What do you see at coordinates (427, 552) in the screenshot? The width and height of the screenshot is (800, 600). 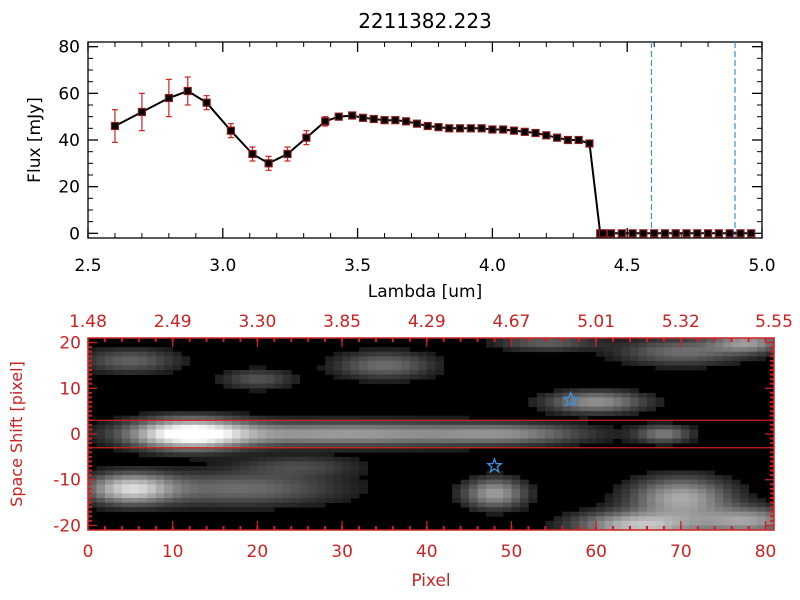 I see `pixel-tick-label: 40` at bounding box center [427, 552].